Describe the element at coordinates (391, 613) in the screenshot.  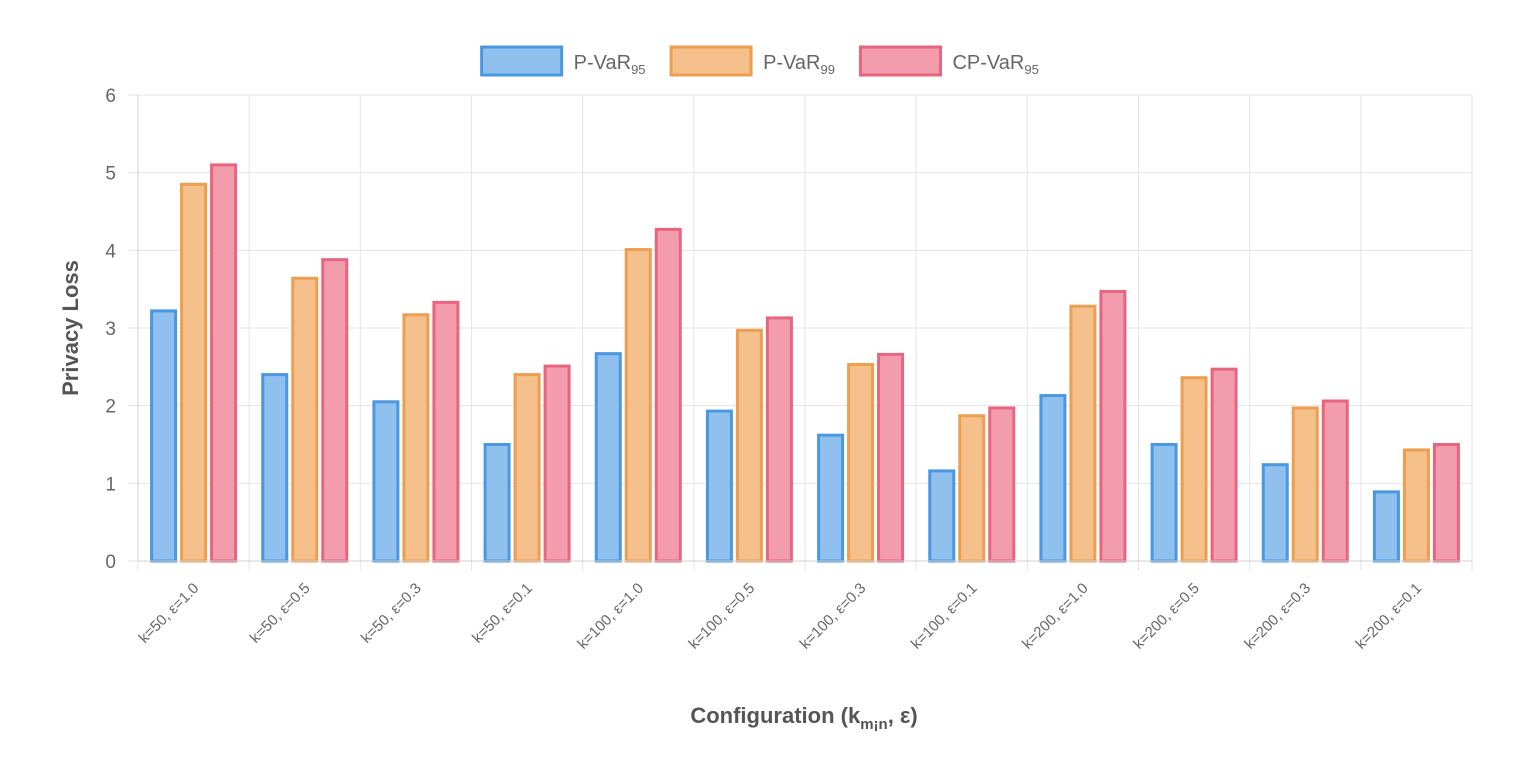
I see `x-tick-label: k=50, ε=0.3` at that location.